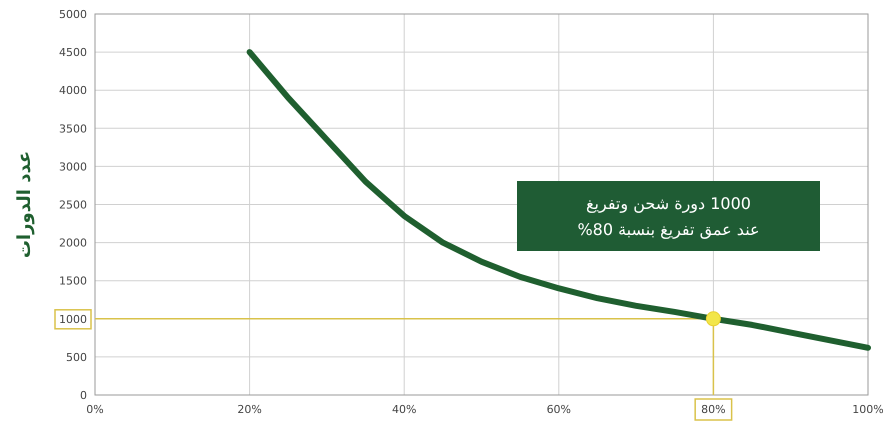 The image size is (883, 434). What do you see at coordinates (73, 14) in the screenshot?
I see `y-tick-label: 5000` at bounding box center [73, 14].